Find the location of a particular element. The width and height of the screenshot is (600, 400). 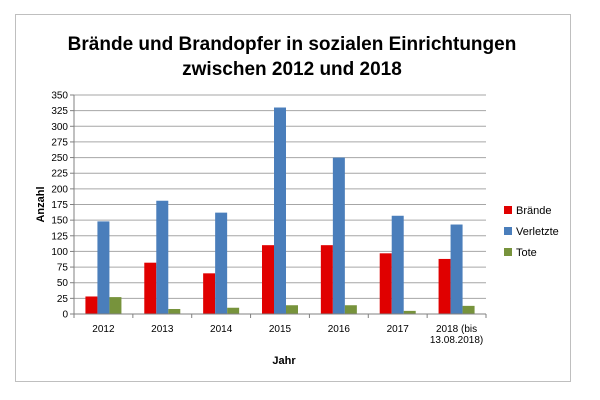

y-tick-label: 200 is located at coordinates (59, 189).